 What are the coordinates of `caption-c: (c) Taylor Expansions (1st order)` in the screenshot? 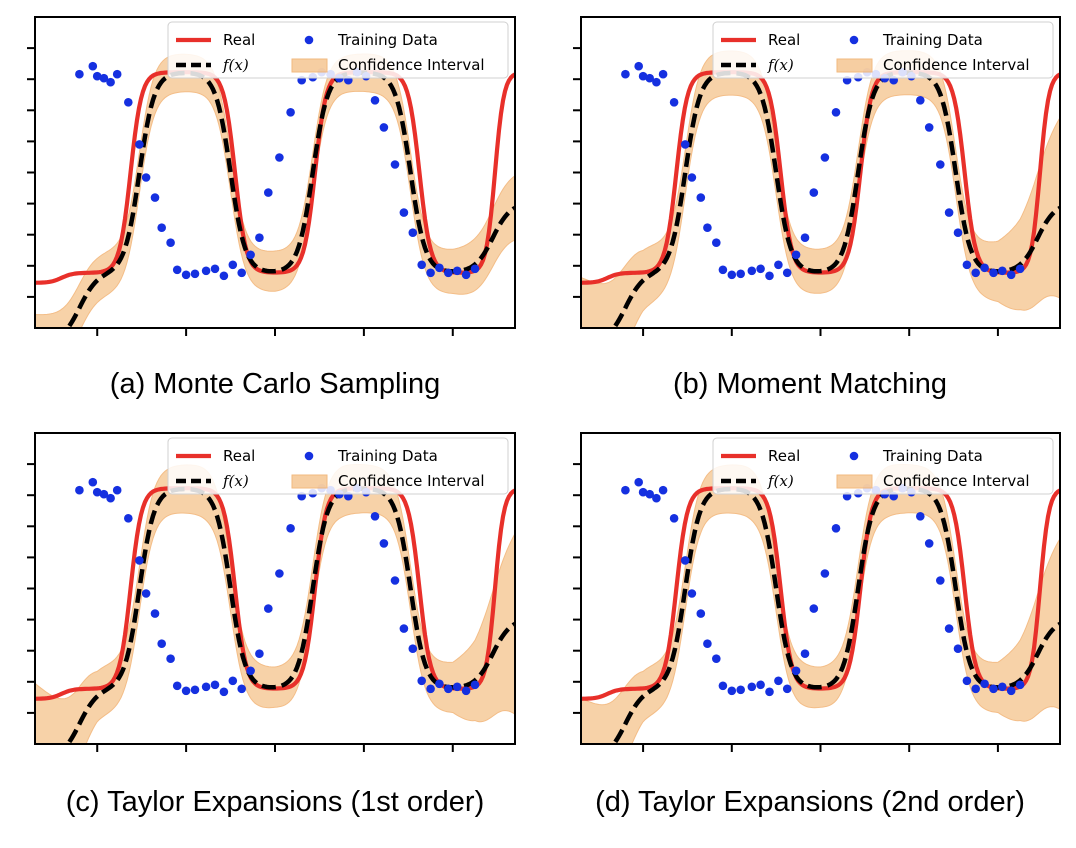 It's located at (275, 802).